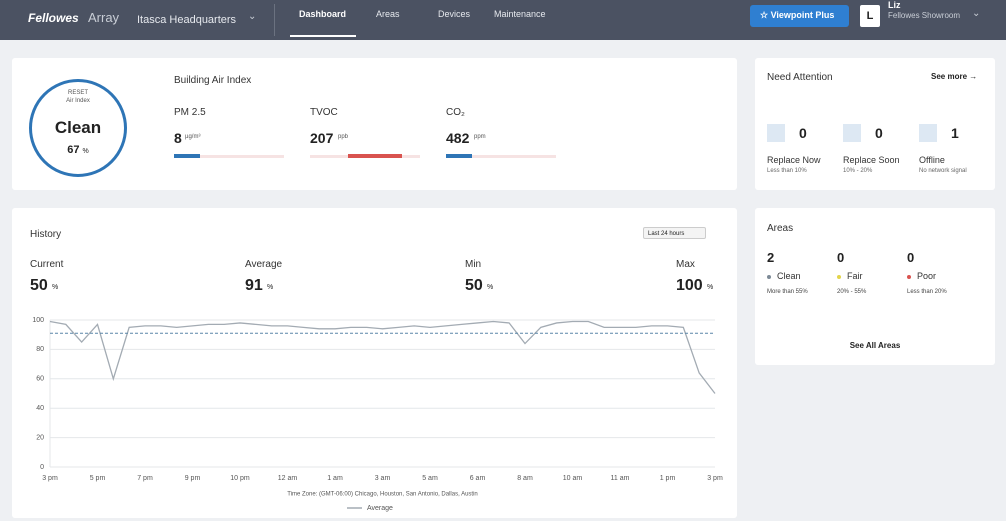 The image size is (1006, 521). Describe the element at coordinates (323, 14) in the screenshot. I see `nav-tab: Dashboard` at that location.